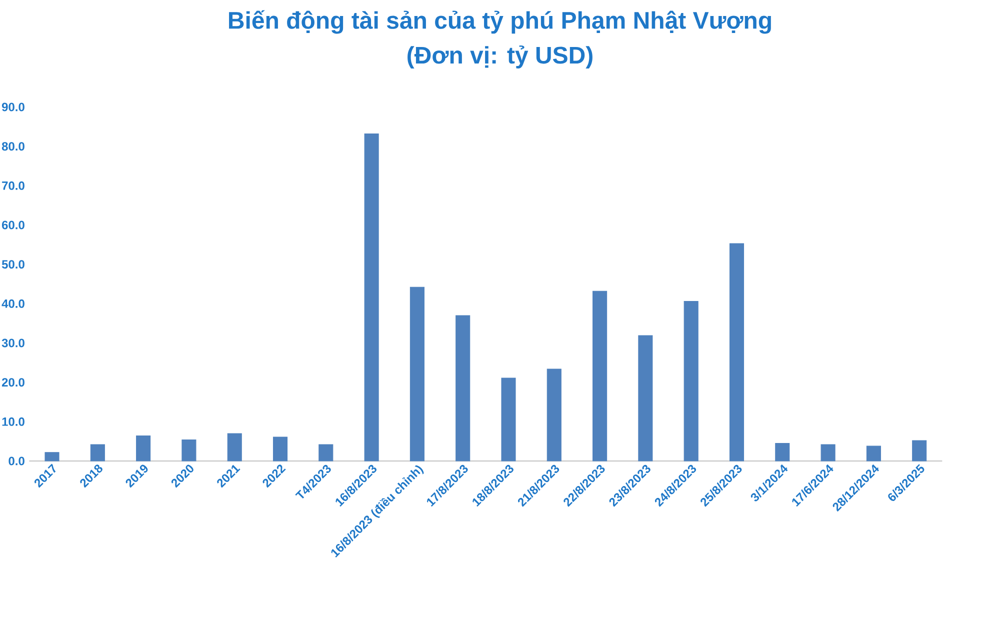 The image size is (1000, 633). I want to click on y-tick-label: 40.0, so click(13, 303).